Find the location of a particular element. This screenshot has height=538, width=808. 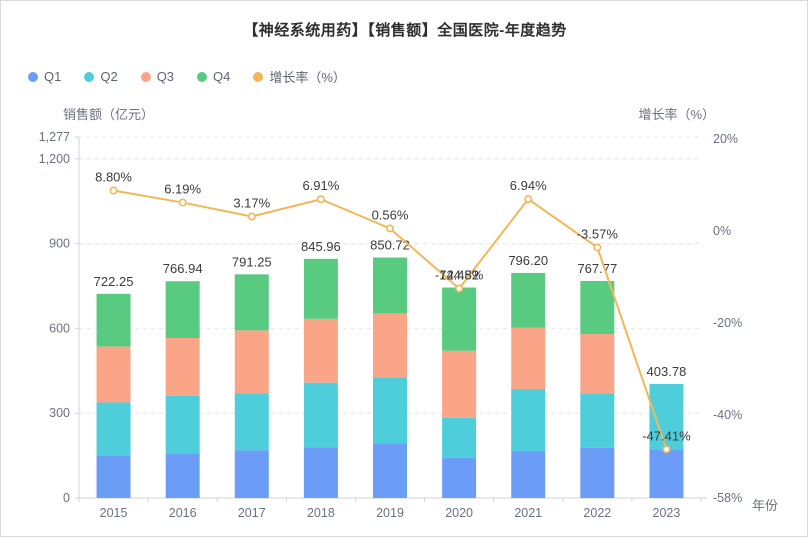

right-axis-tick-label: 20% is located at coordinates (725, 139).